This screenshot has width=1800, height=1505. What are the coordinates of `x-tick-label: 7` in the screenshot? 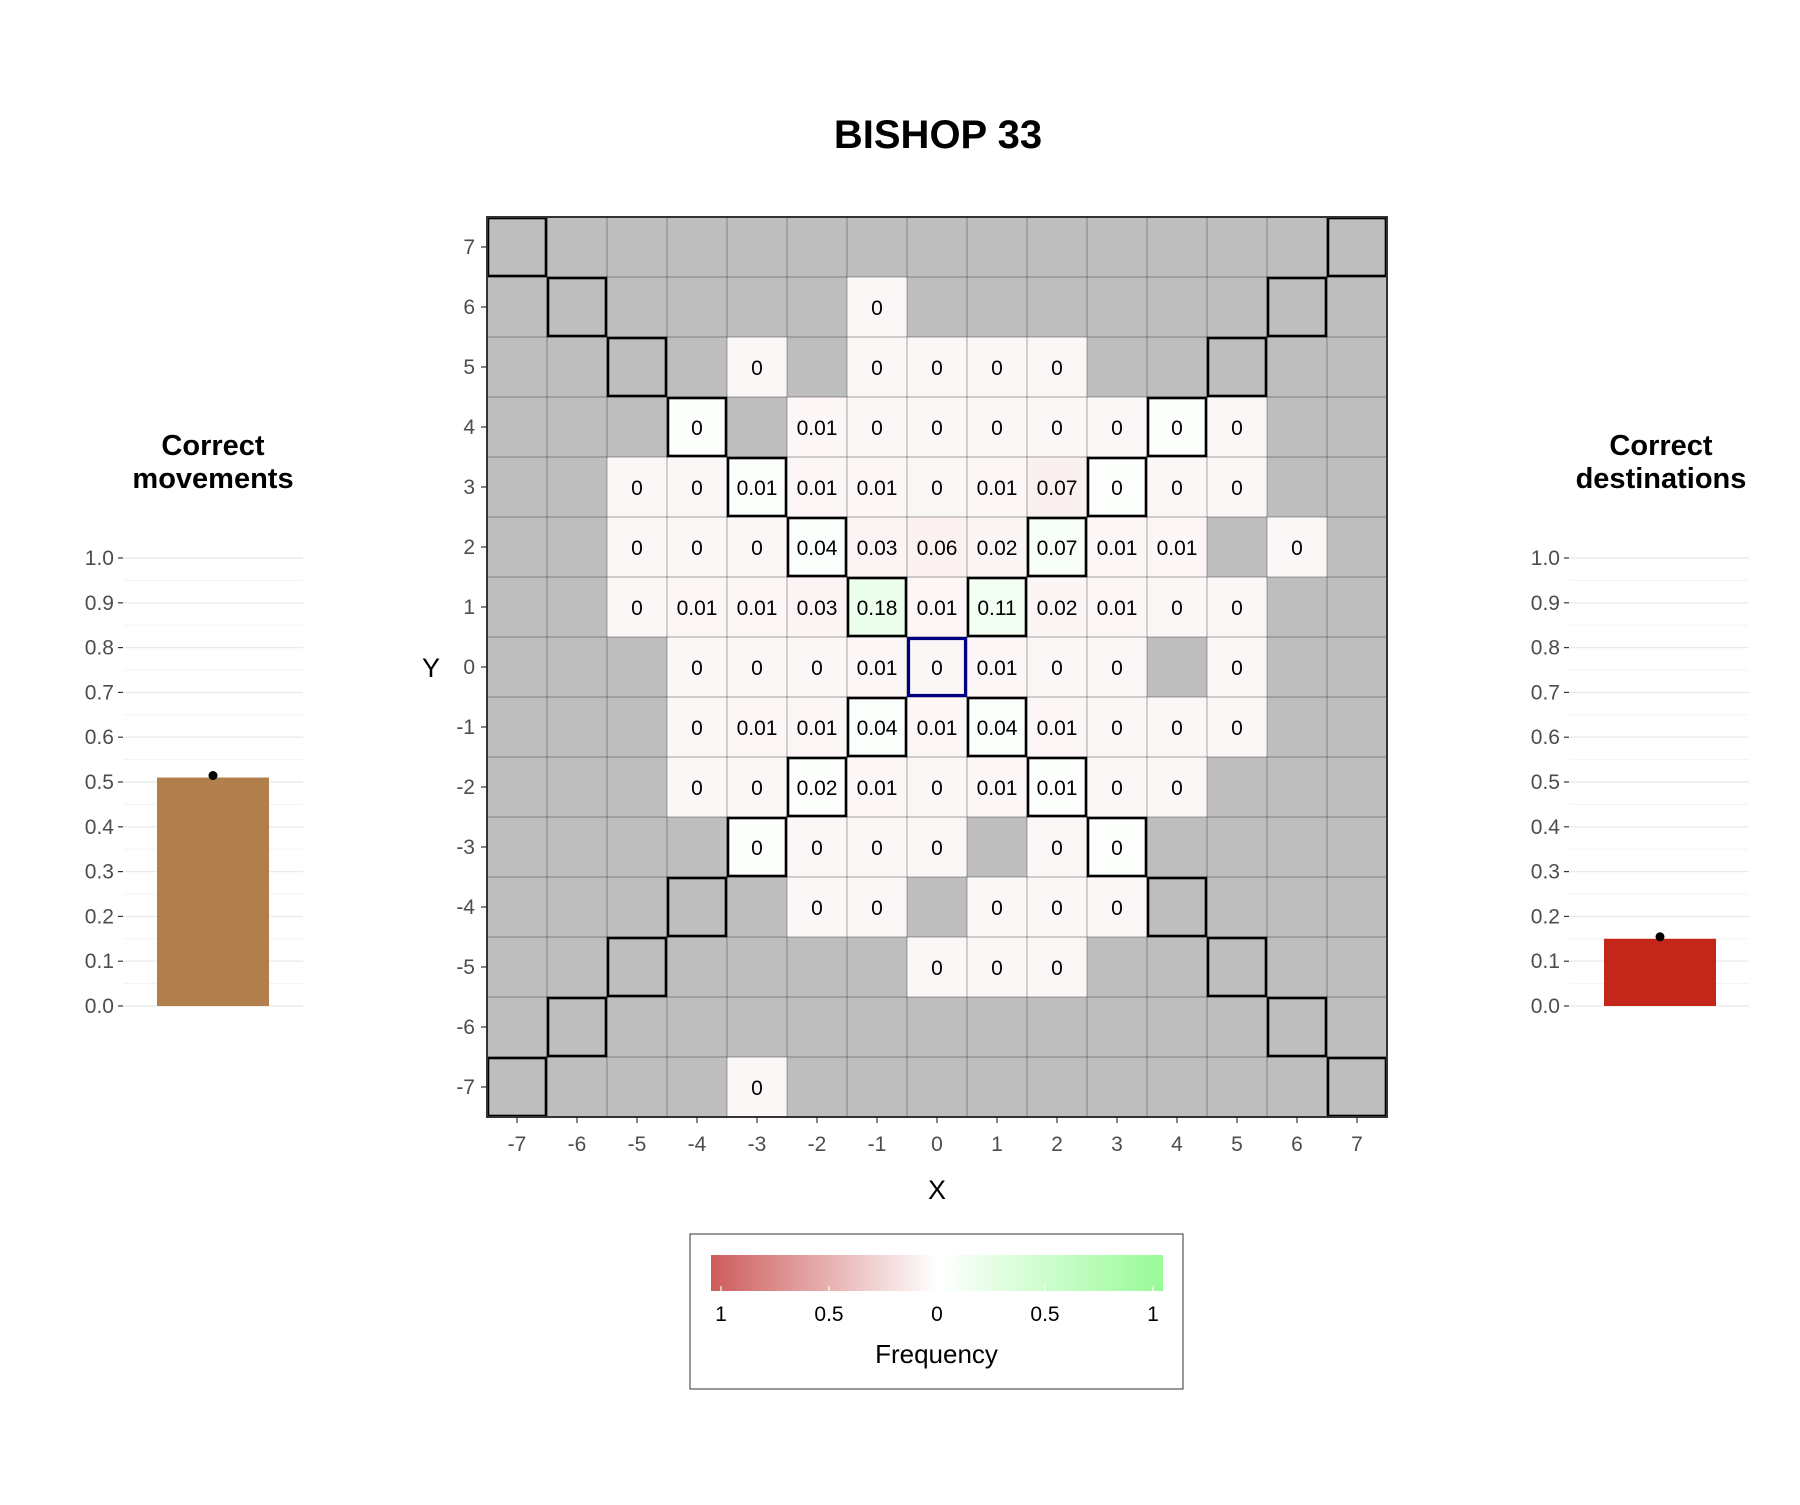 It's located at (1357, 1144).